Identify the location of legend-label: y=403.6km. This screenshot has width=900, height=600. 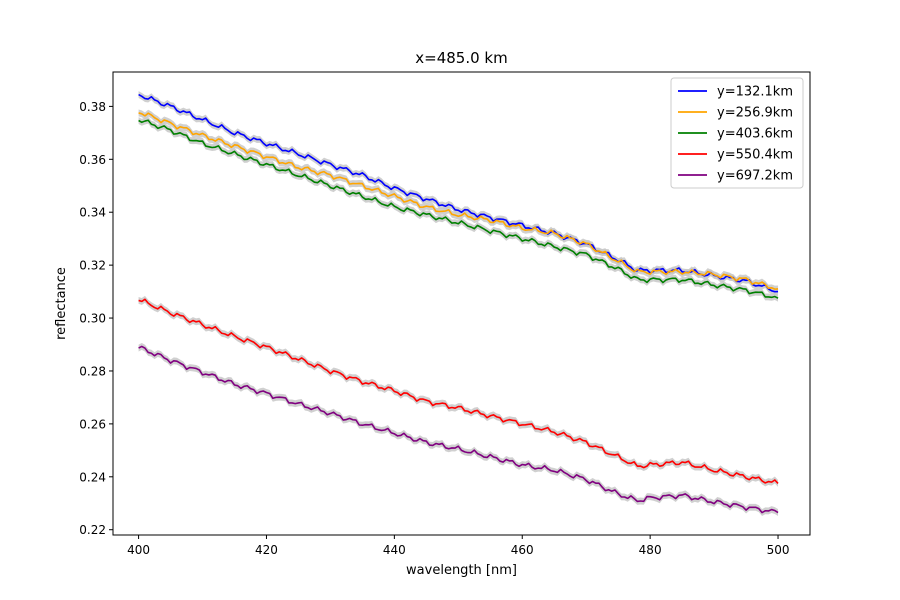
(755, 134).